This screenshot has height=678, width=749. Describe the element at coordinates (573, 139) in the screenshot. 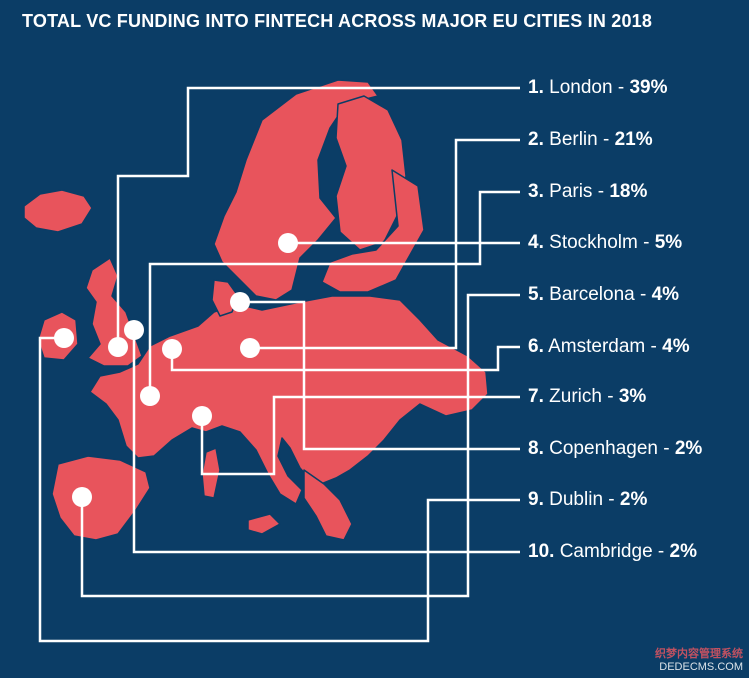

I see `city-name: Berlin` at that location.